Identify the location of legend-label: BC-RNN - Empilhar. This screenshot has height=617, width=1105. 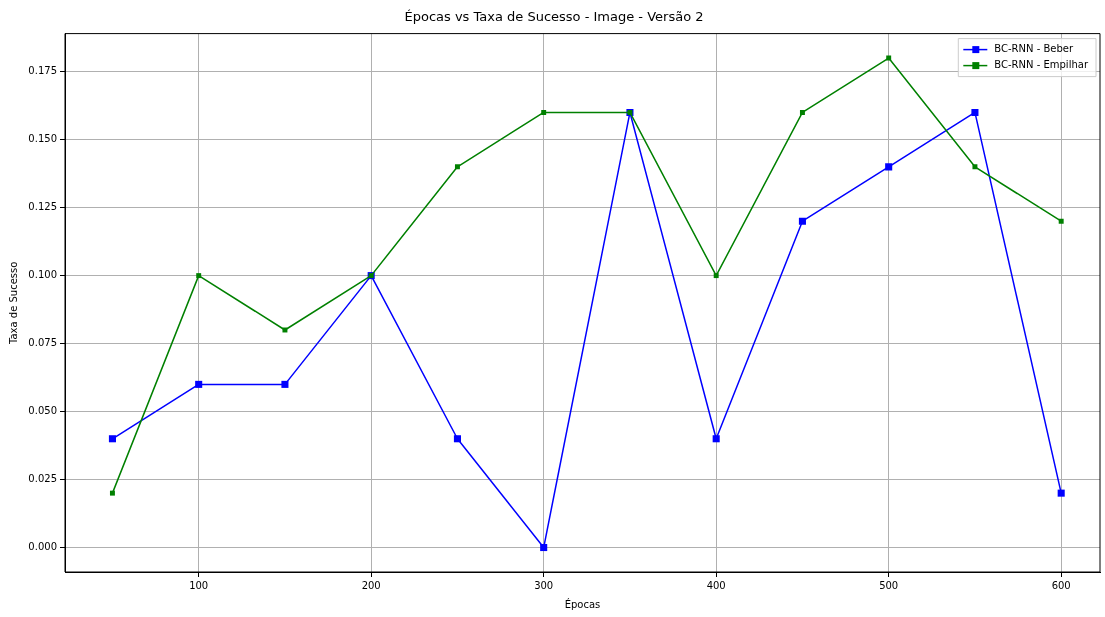
(1041, 65).